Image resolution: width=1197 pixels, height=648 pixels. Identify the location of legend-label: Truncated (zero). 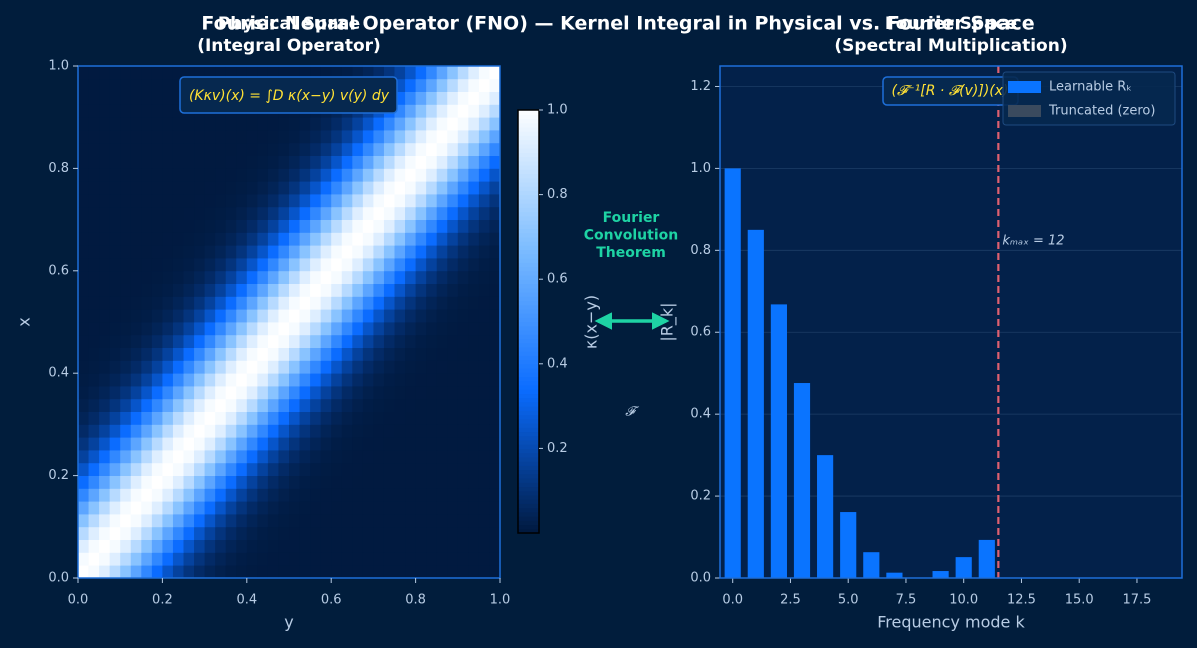
(1101, 111).